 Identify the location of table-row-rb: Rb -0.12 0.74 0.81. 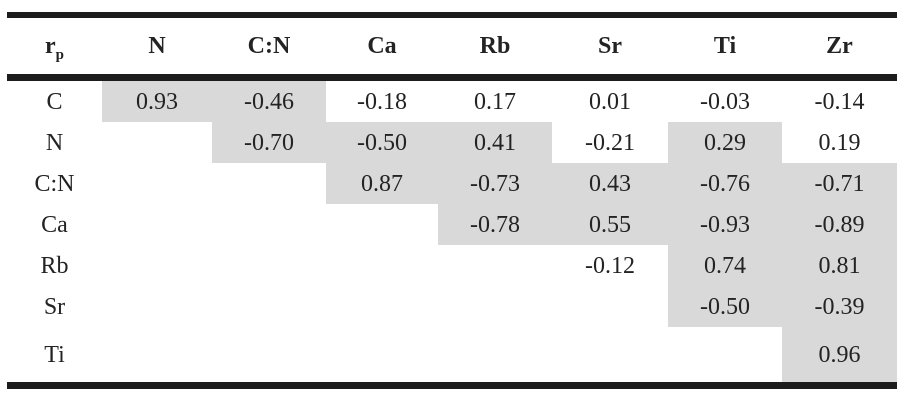
(452, 265).